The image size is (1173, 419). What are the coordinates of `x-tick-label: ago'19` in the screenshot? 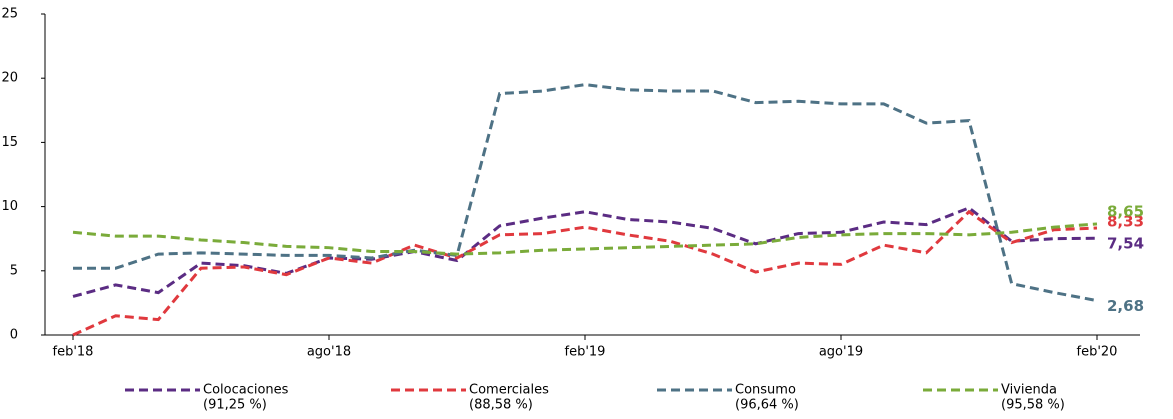 It's located at (841, 352).